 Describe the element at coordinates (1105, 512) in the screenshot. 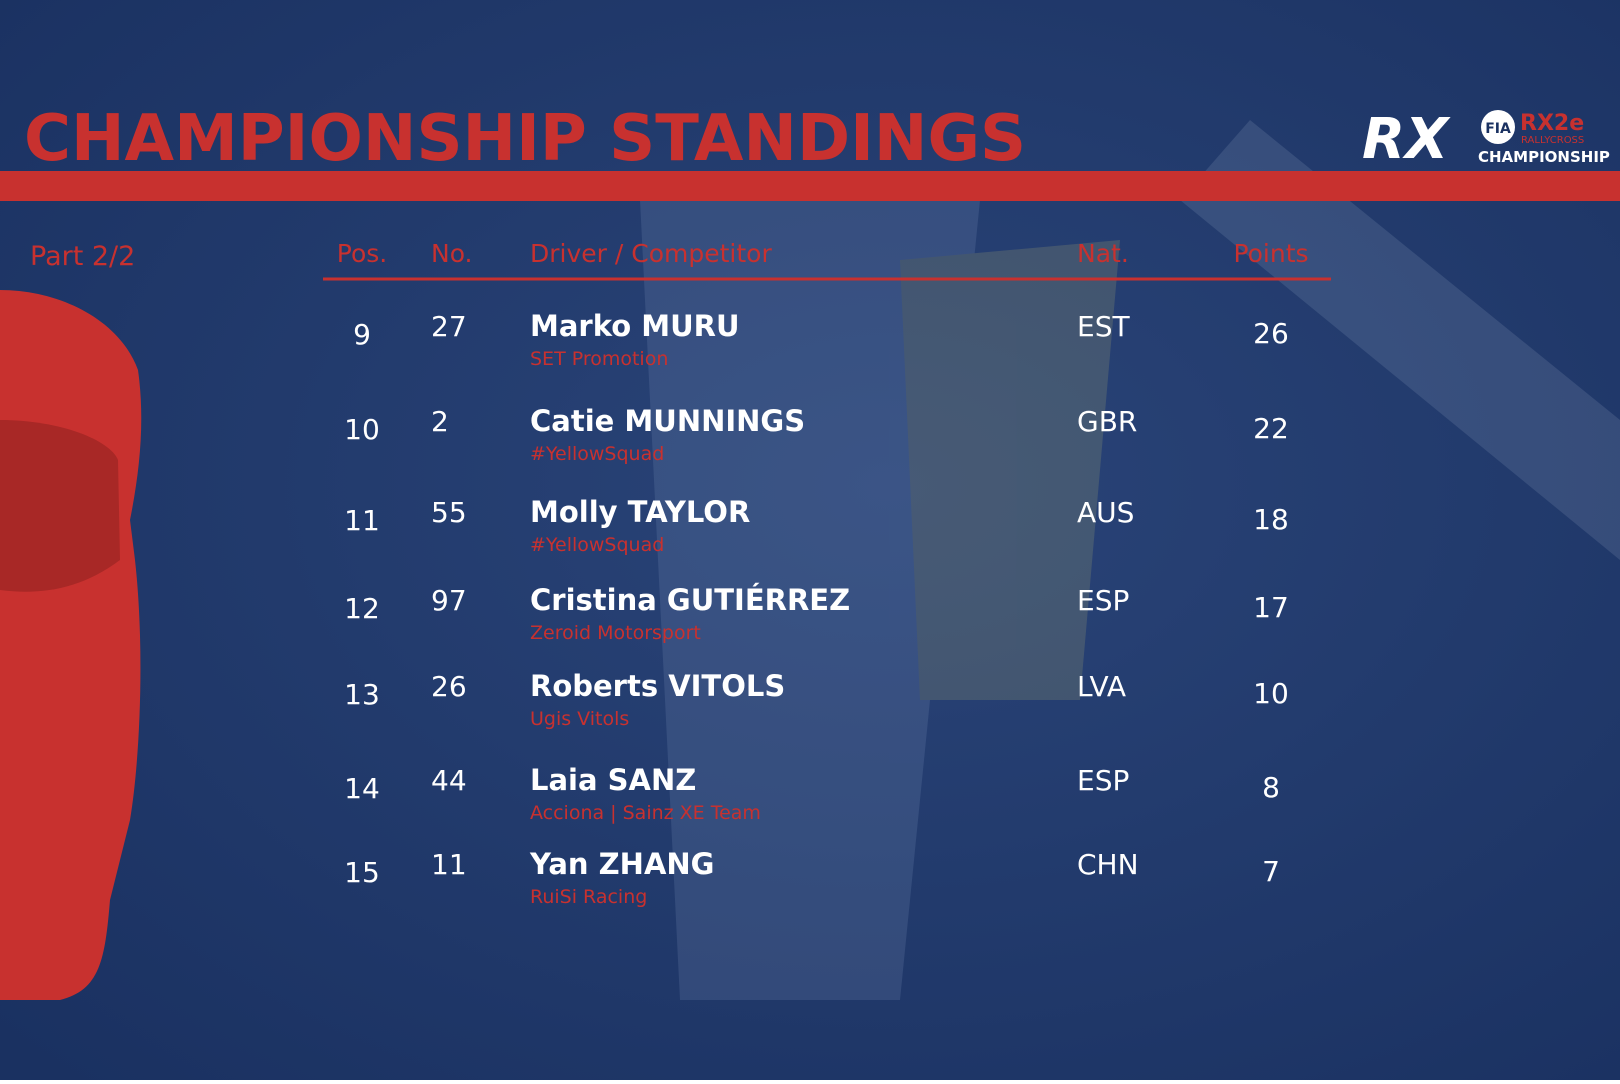

I see `nationality: AUS` at that location.